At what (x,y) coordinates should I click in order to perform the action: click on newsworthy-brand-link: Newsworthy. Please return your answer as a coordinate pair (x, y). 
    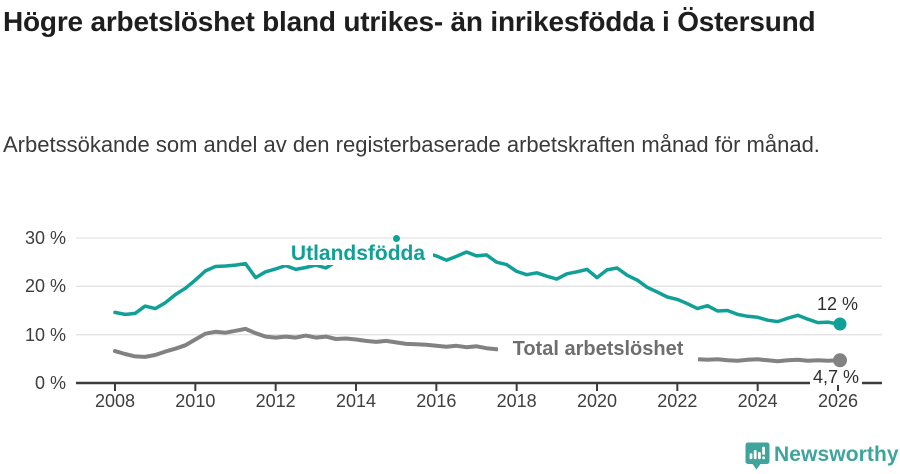
    Looking at the image, I should click on (821, 456).